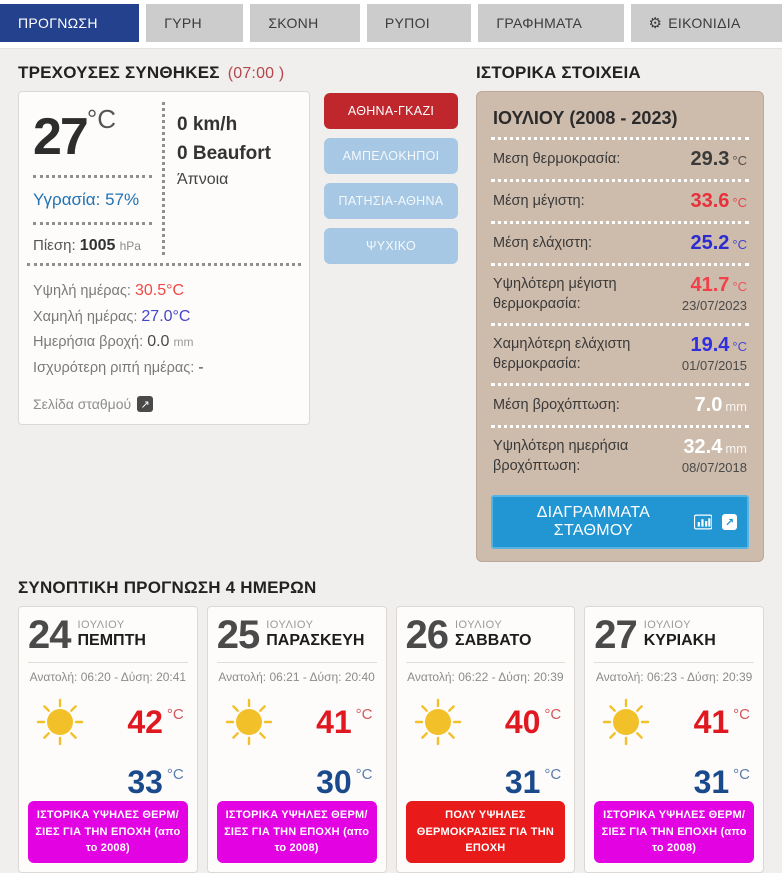 This screenshot has width=782, height=873. I want to click on station-charts-button: ΔΙΑΓΡΑΜΜΑΤΑ ΣΤΑΘΜΟΥ ↗, so click(620, 522).